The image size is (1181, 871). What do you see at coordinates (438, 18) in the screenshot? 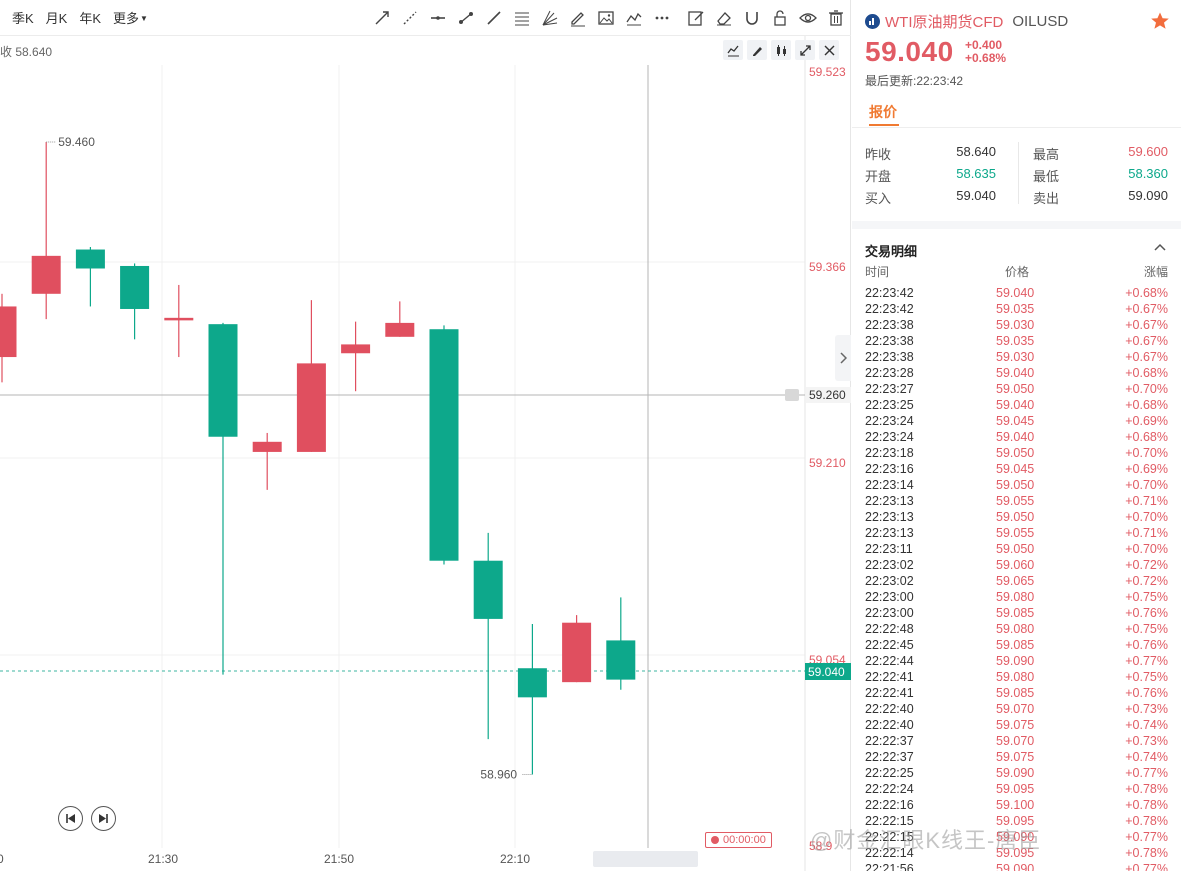
I see `horizontal-line-tool` at bounding box center [438, 18].